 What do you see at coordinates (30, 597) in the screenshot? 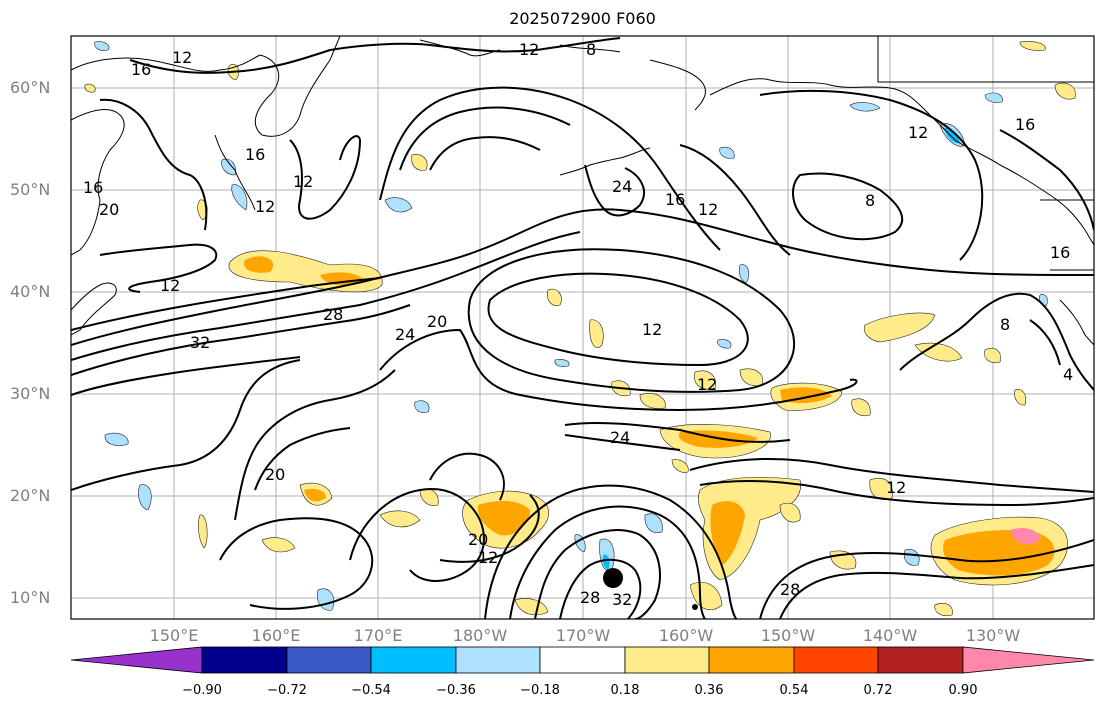
I see `lat-label: 10°N` at bounding box center [30, 597].